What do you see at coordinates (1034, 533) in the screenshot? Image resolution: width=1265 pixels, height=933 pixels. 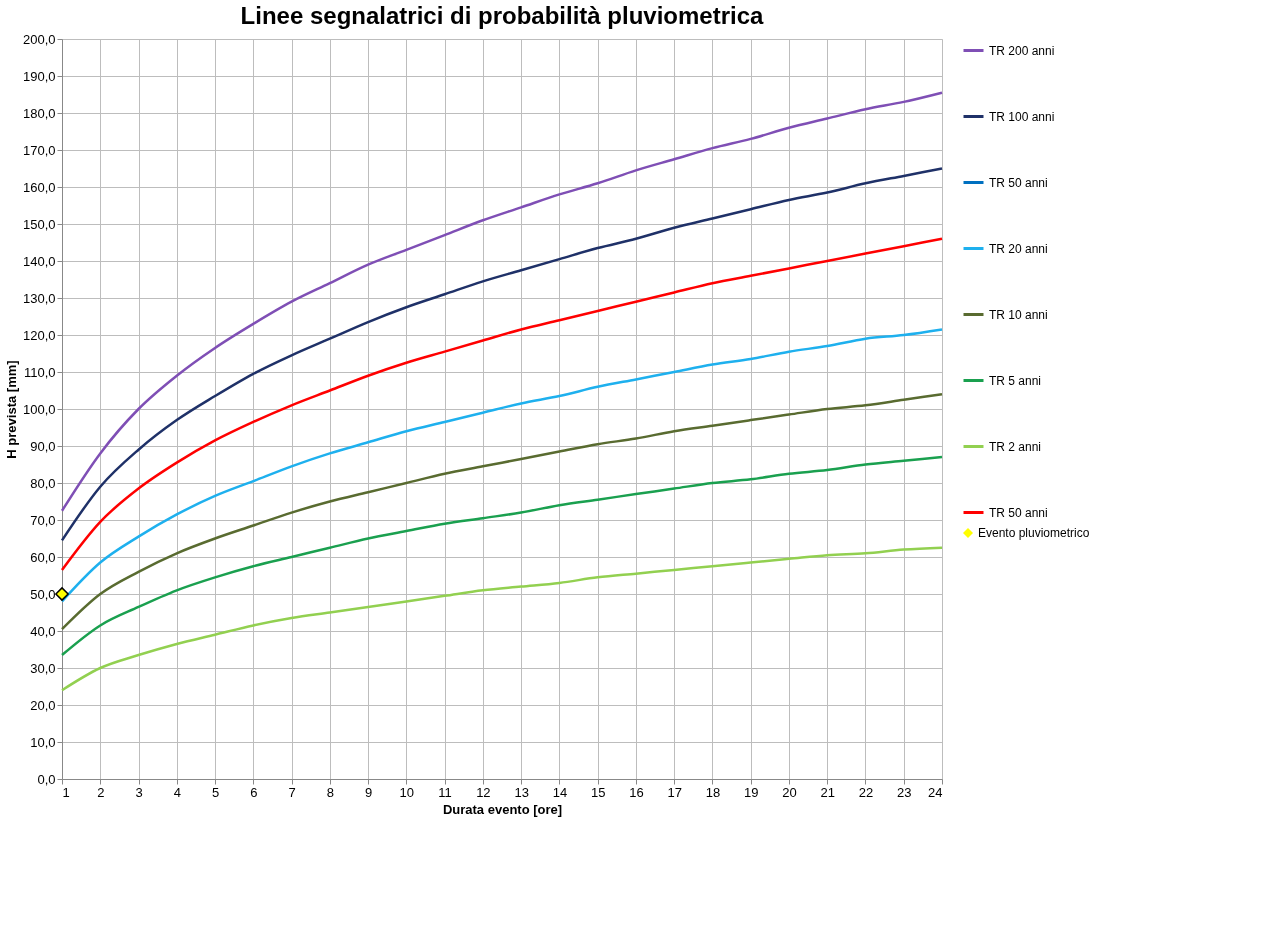 I see `legend-label: Evento pluviometrico` at bounding box center [1034, 533].